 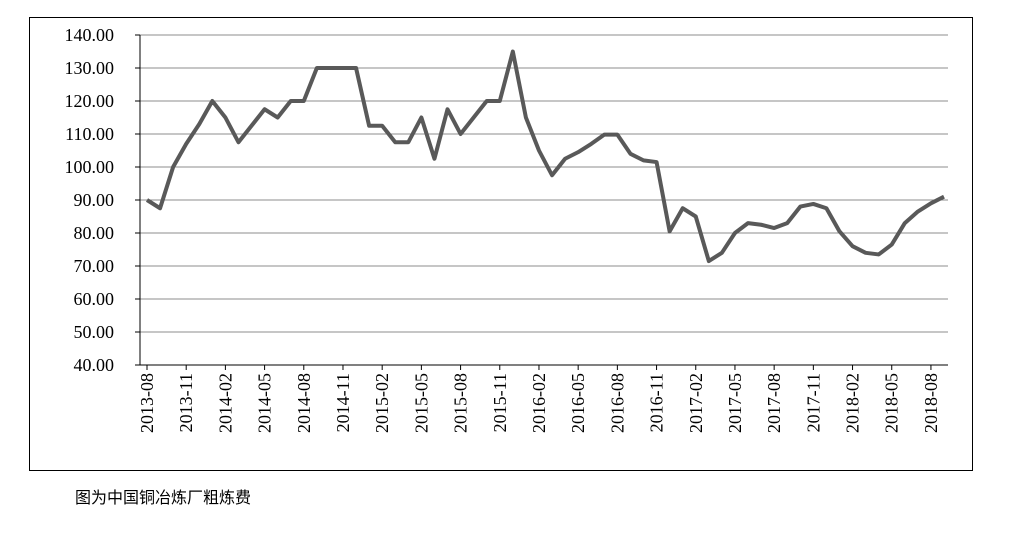 What do you see at coordinates (94, 266) in the screenshot?
I see `y-tick-label: 70.00` at bounding box center [94, 266].